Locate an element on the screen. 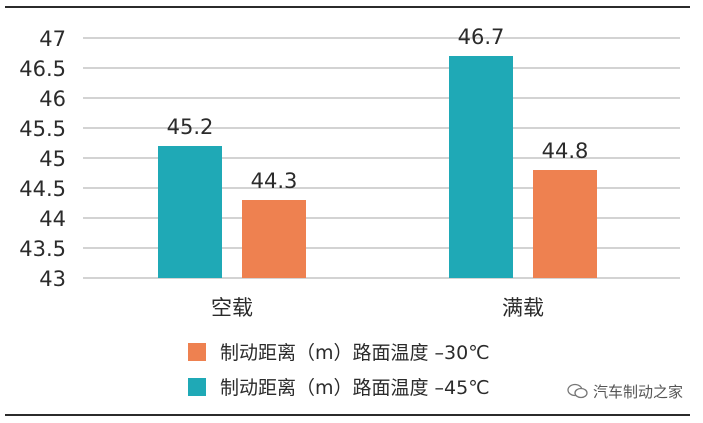 Image resolution: width=703 pixels, height=423 pixels. y-tick-label: 46.5 is located at coordinates (42, 69).